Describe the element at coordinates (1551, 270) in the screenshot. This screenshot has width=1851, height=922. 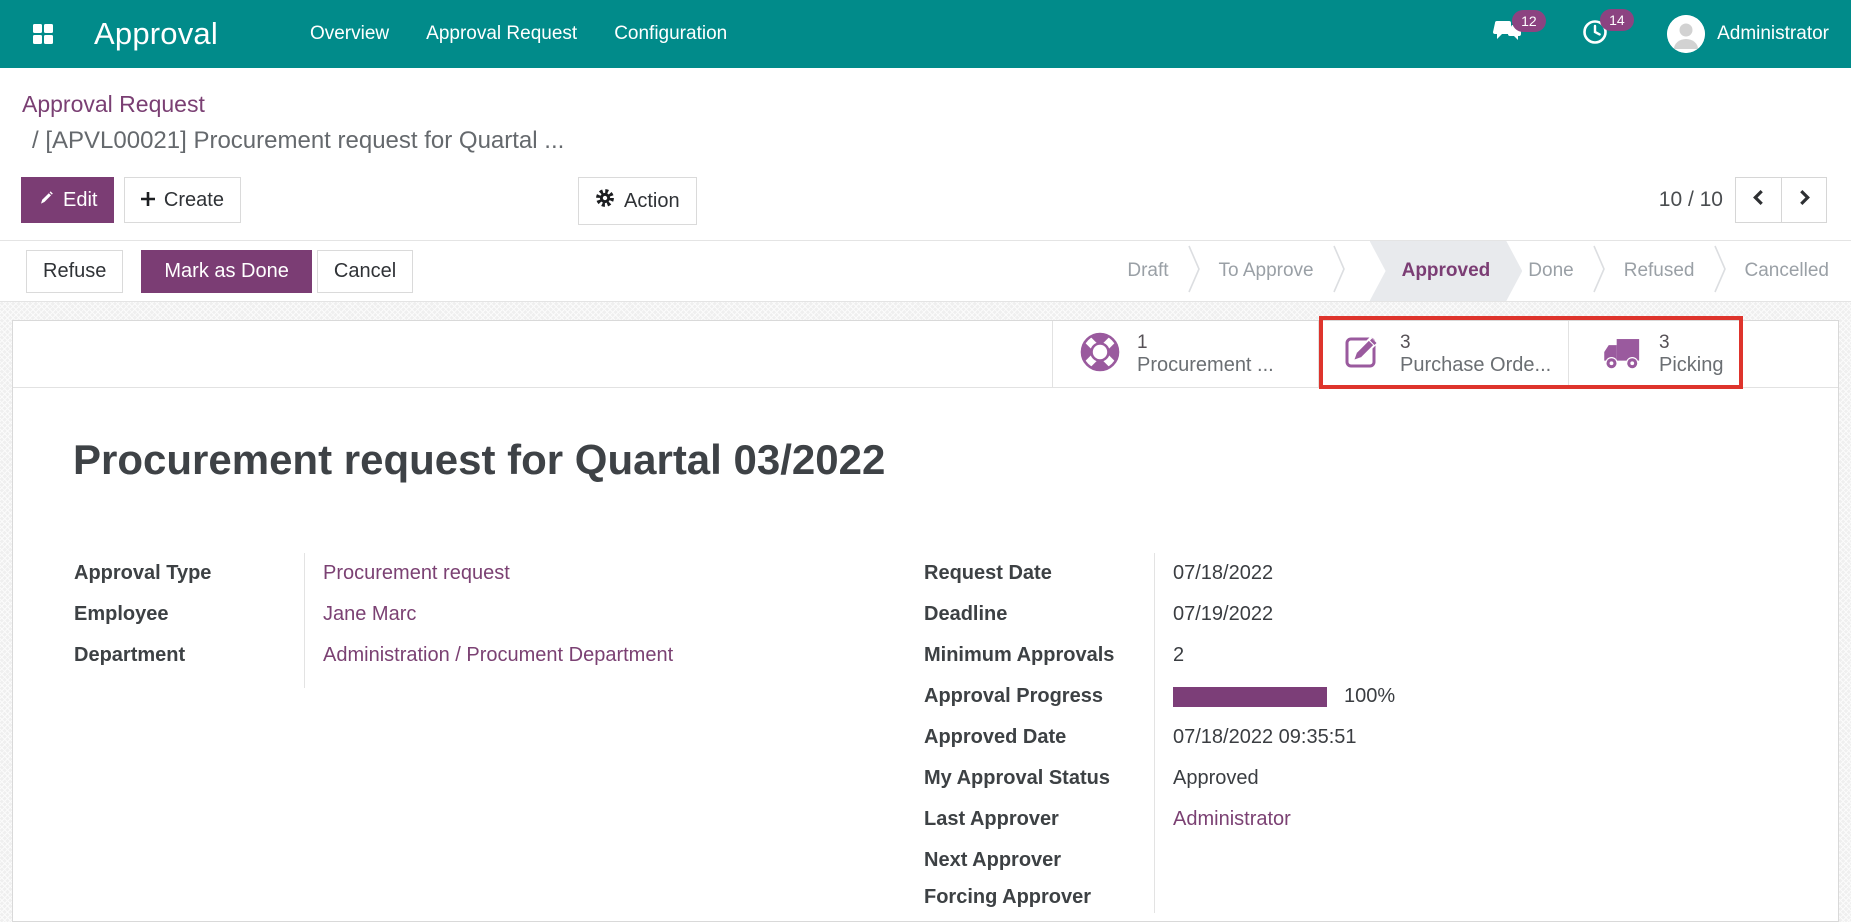
I see `stage-done: Done` at that location.